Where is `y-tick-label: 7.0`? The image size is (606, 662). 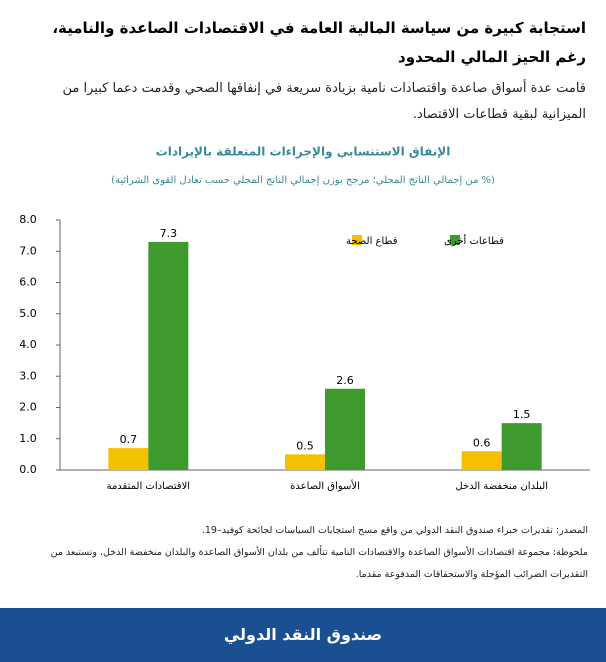
y-tick-label: 7.0 is located at coordinates (28, 250).